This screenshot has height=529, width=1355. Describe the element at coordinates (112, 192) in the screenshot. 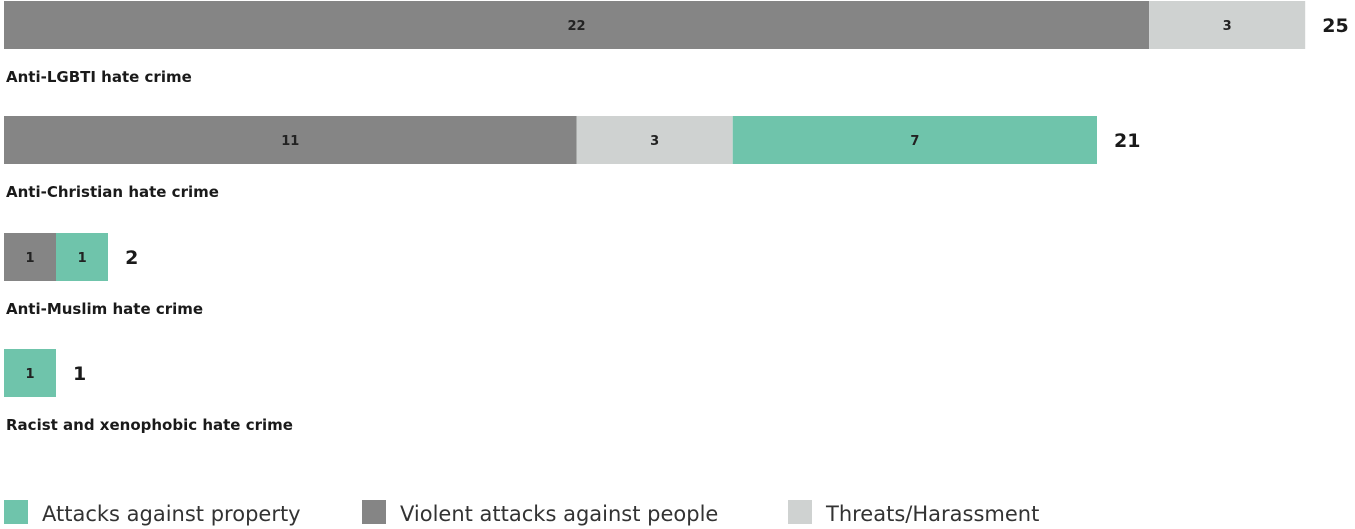

I see `category-label: Anti-Christian hate crime` at that location.